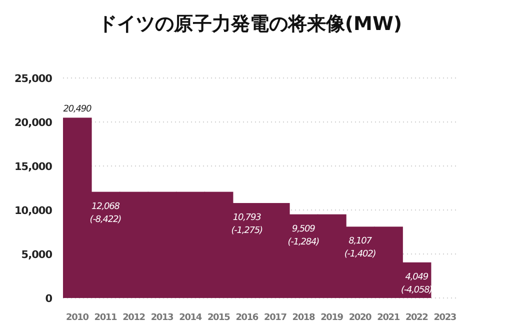 The image size is (509, 336). Describe the element at coordinates (105, 318) in the screenshot. I see `x-tick-label: 2011` at that location.